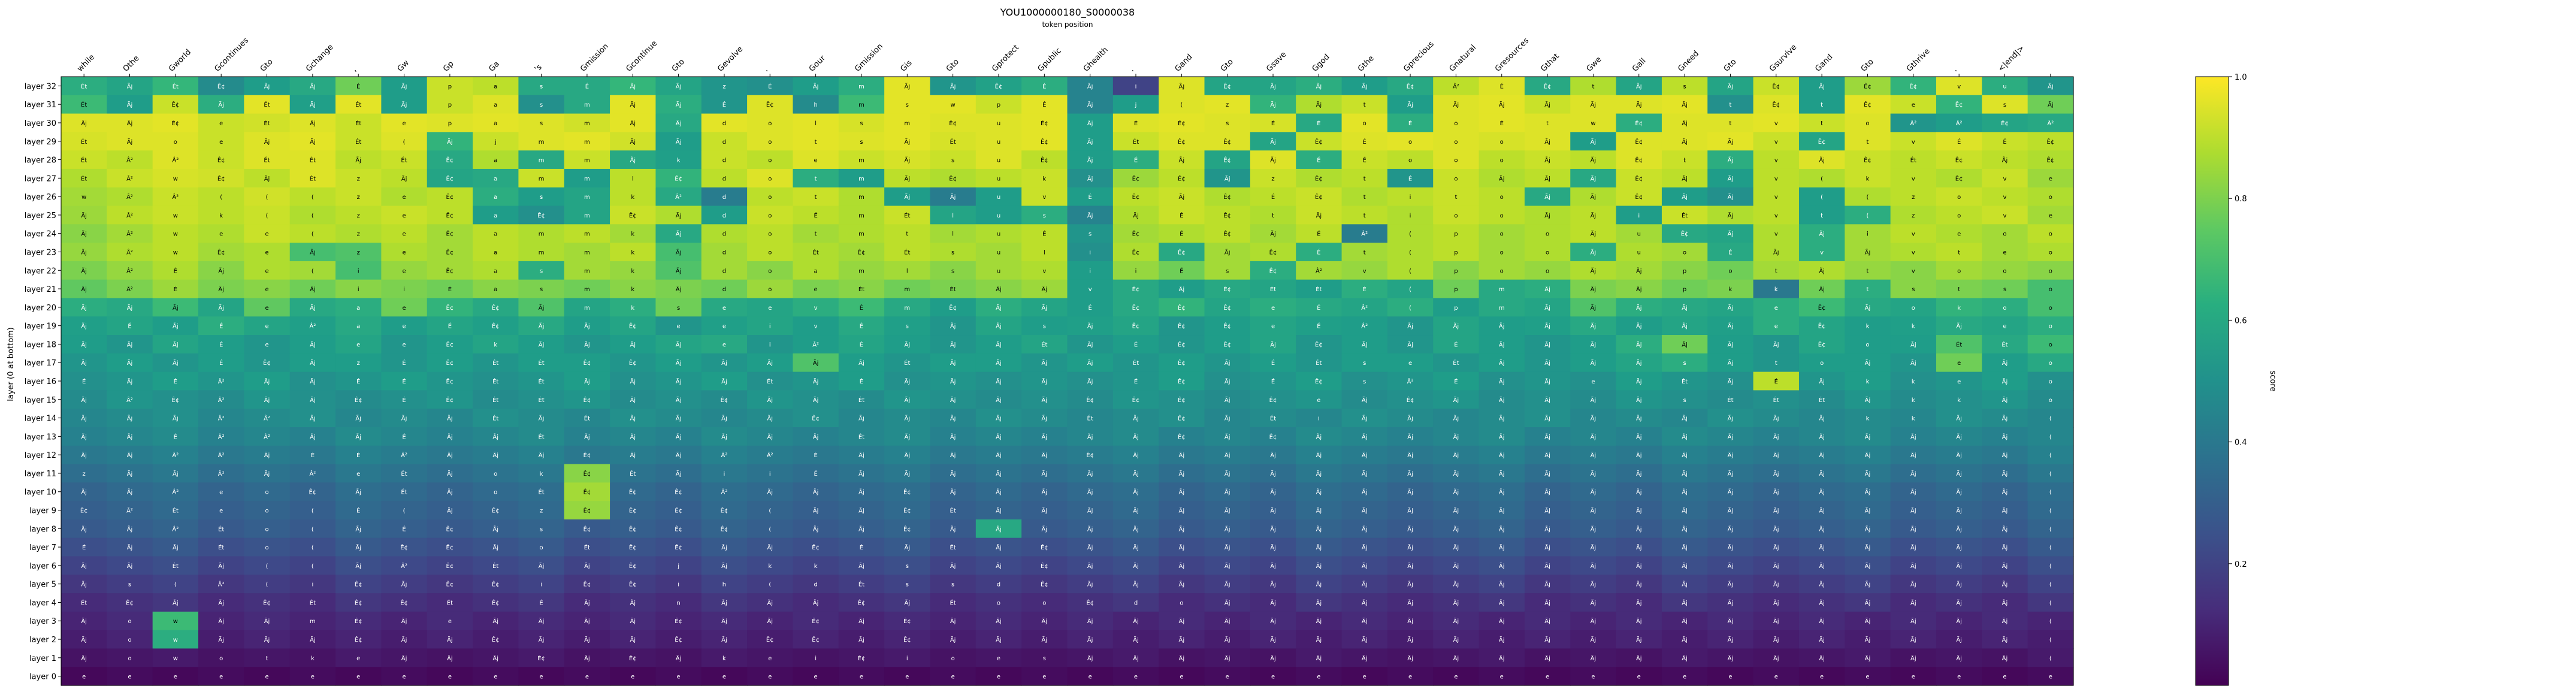 Image resolution: width=2576 pixels, height=692 pixels. I want to click on x-tick-label: Gsave, so click(1276, 62).